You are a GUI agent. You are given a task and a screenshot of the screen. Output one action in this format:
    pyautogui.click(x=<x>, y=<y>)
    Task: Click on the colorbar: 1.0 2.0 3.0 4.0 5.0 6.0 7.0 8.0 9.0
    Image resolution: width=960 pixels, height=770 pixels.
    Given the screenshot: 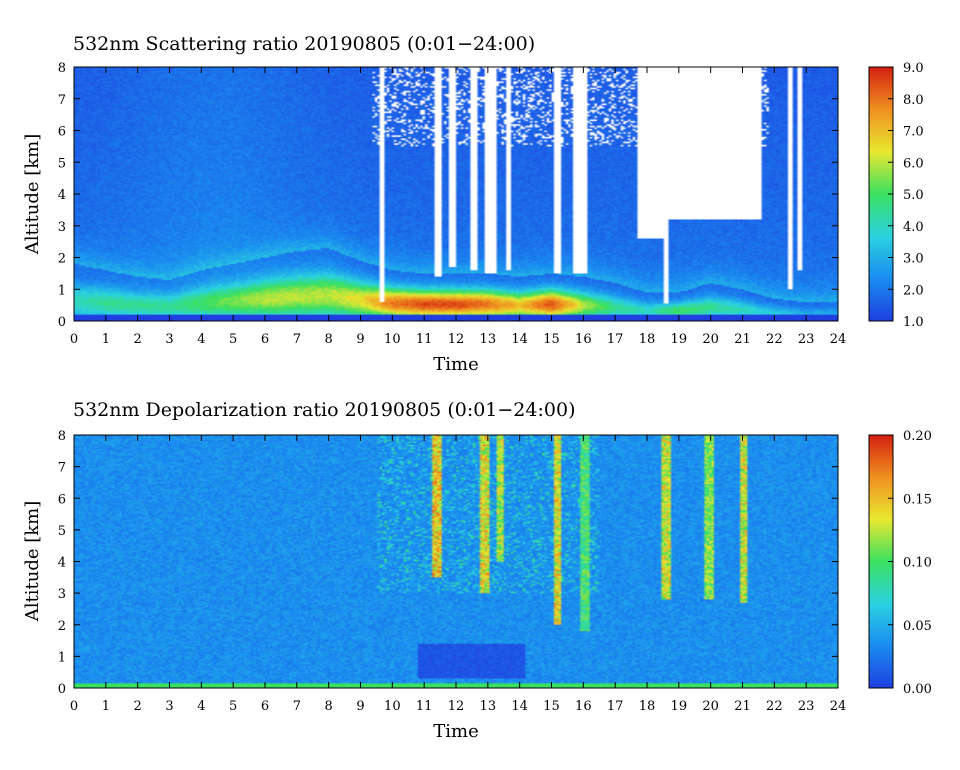 What is the action you would take?
    pyautogui.click(x=896, y=195)
    